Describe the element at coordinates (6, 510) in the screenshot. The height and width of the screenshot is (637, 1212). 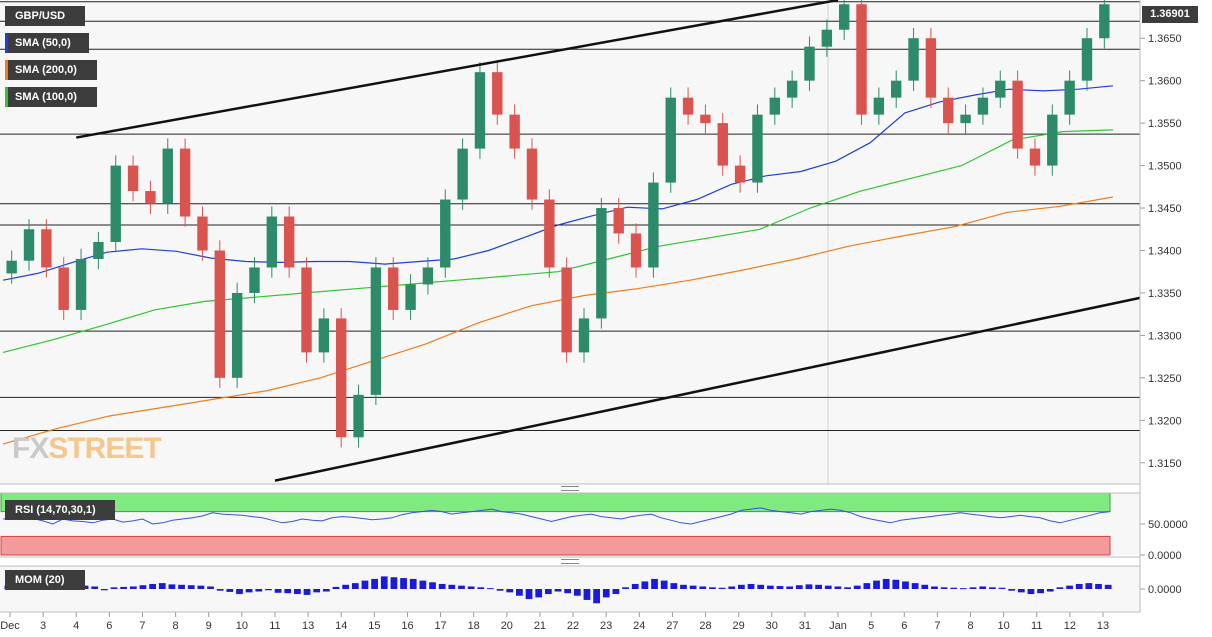
I see `legend-swatch` at that location.